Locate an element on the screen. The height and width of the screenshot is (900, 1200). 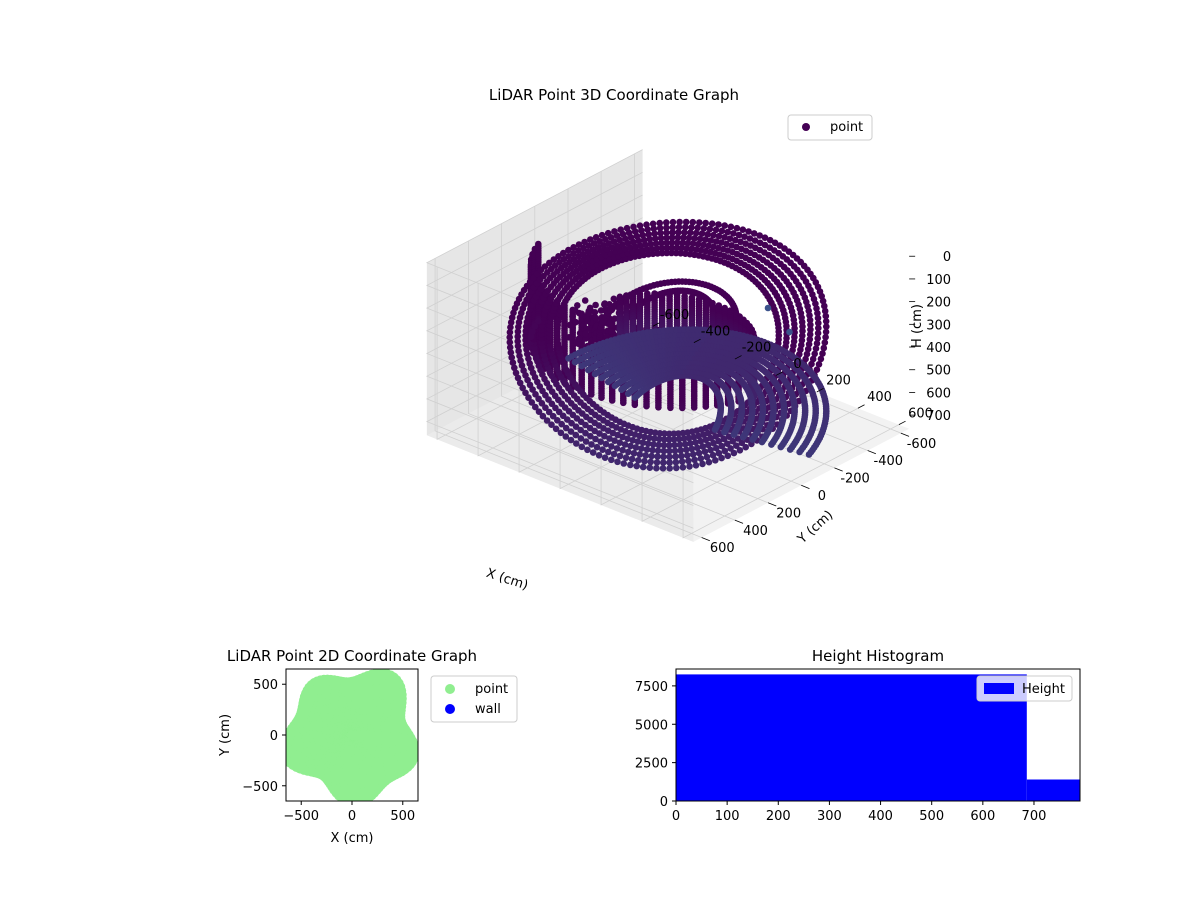
chart-3d-xtick-label: 200 is located at coordinates (838, 381).